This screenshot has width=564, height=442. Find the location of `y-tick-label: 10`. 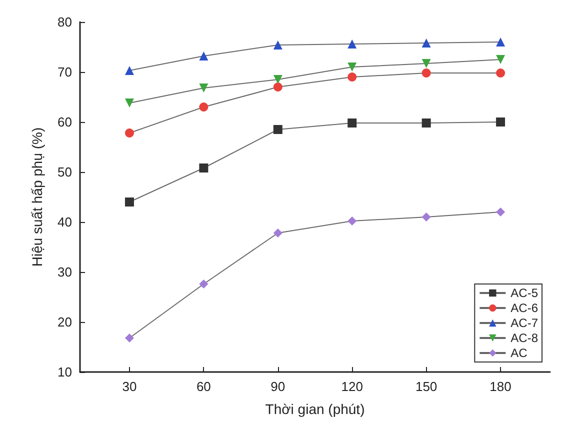

y-tick-label: 10 is located at coordinates (65, 372).